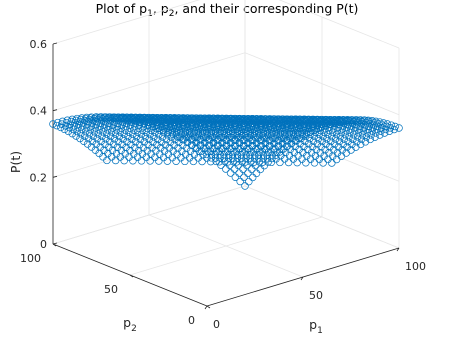  What do you see at coordinates (111, 289) in the screenshot?
I see `y-tick-label: 50` at bounding box center [111, 289].